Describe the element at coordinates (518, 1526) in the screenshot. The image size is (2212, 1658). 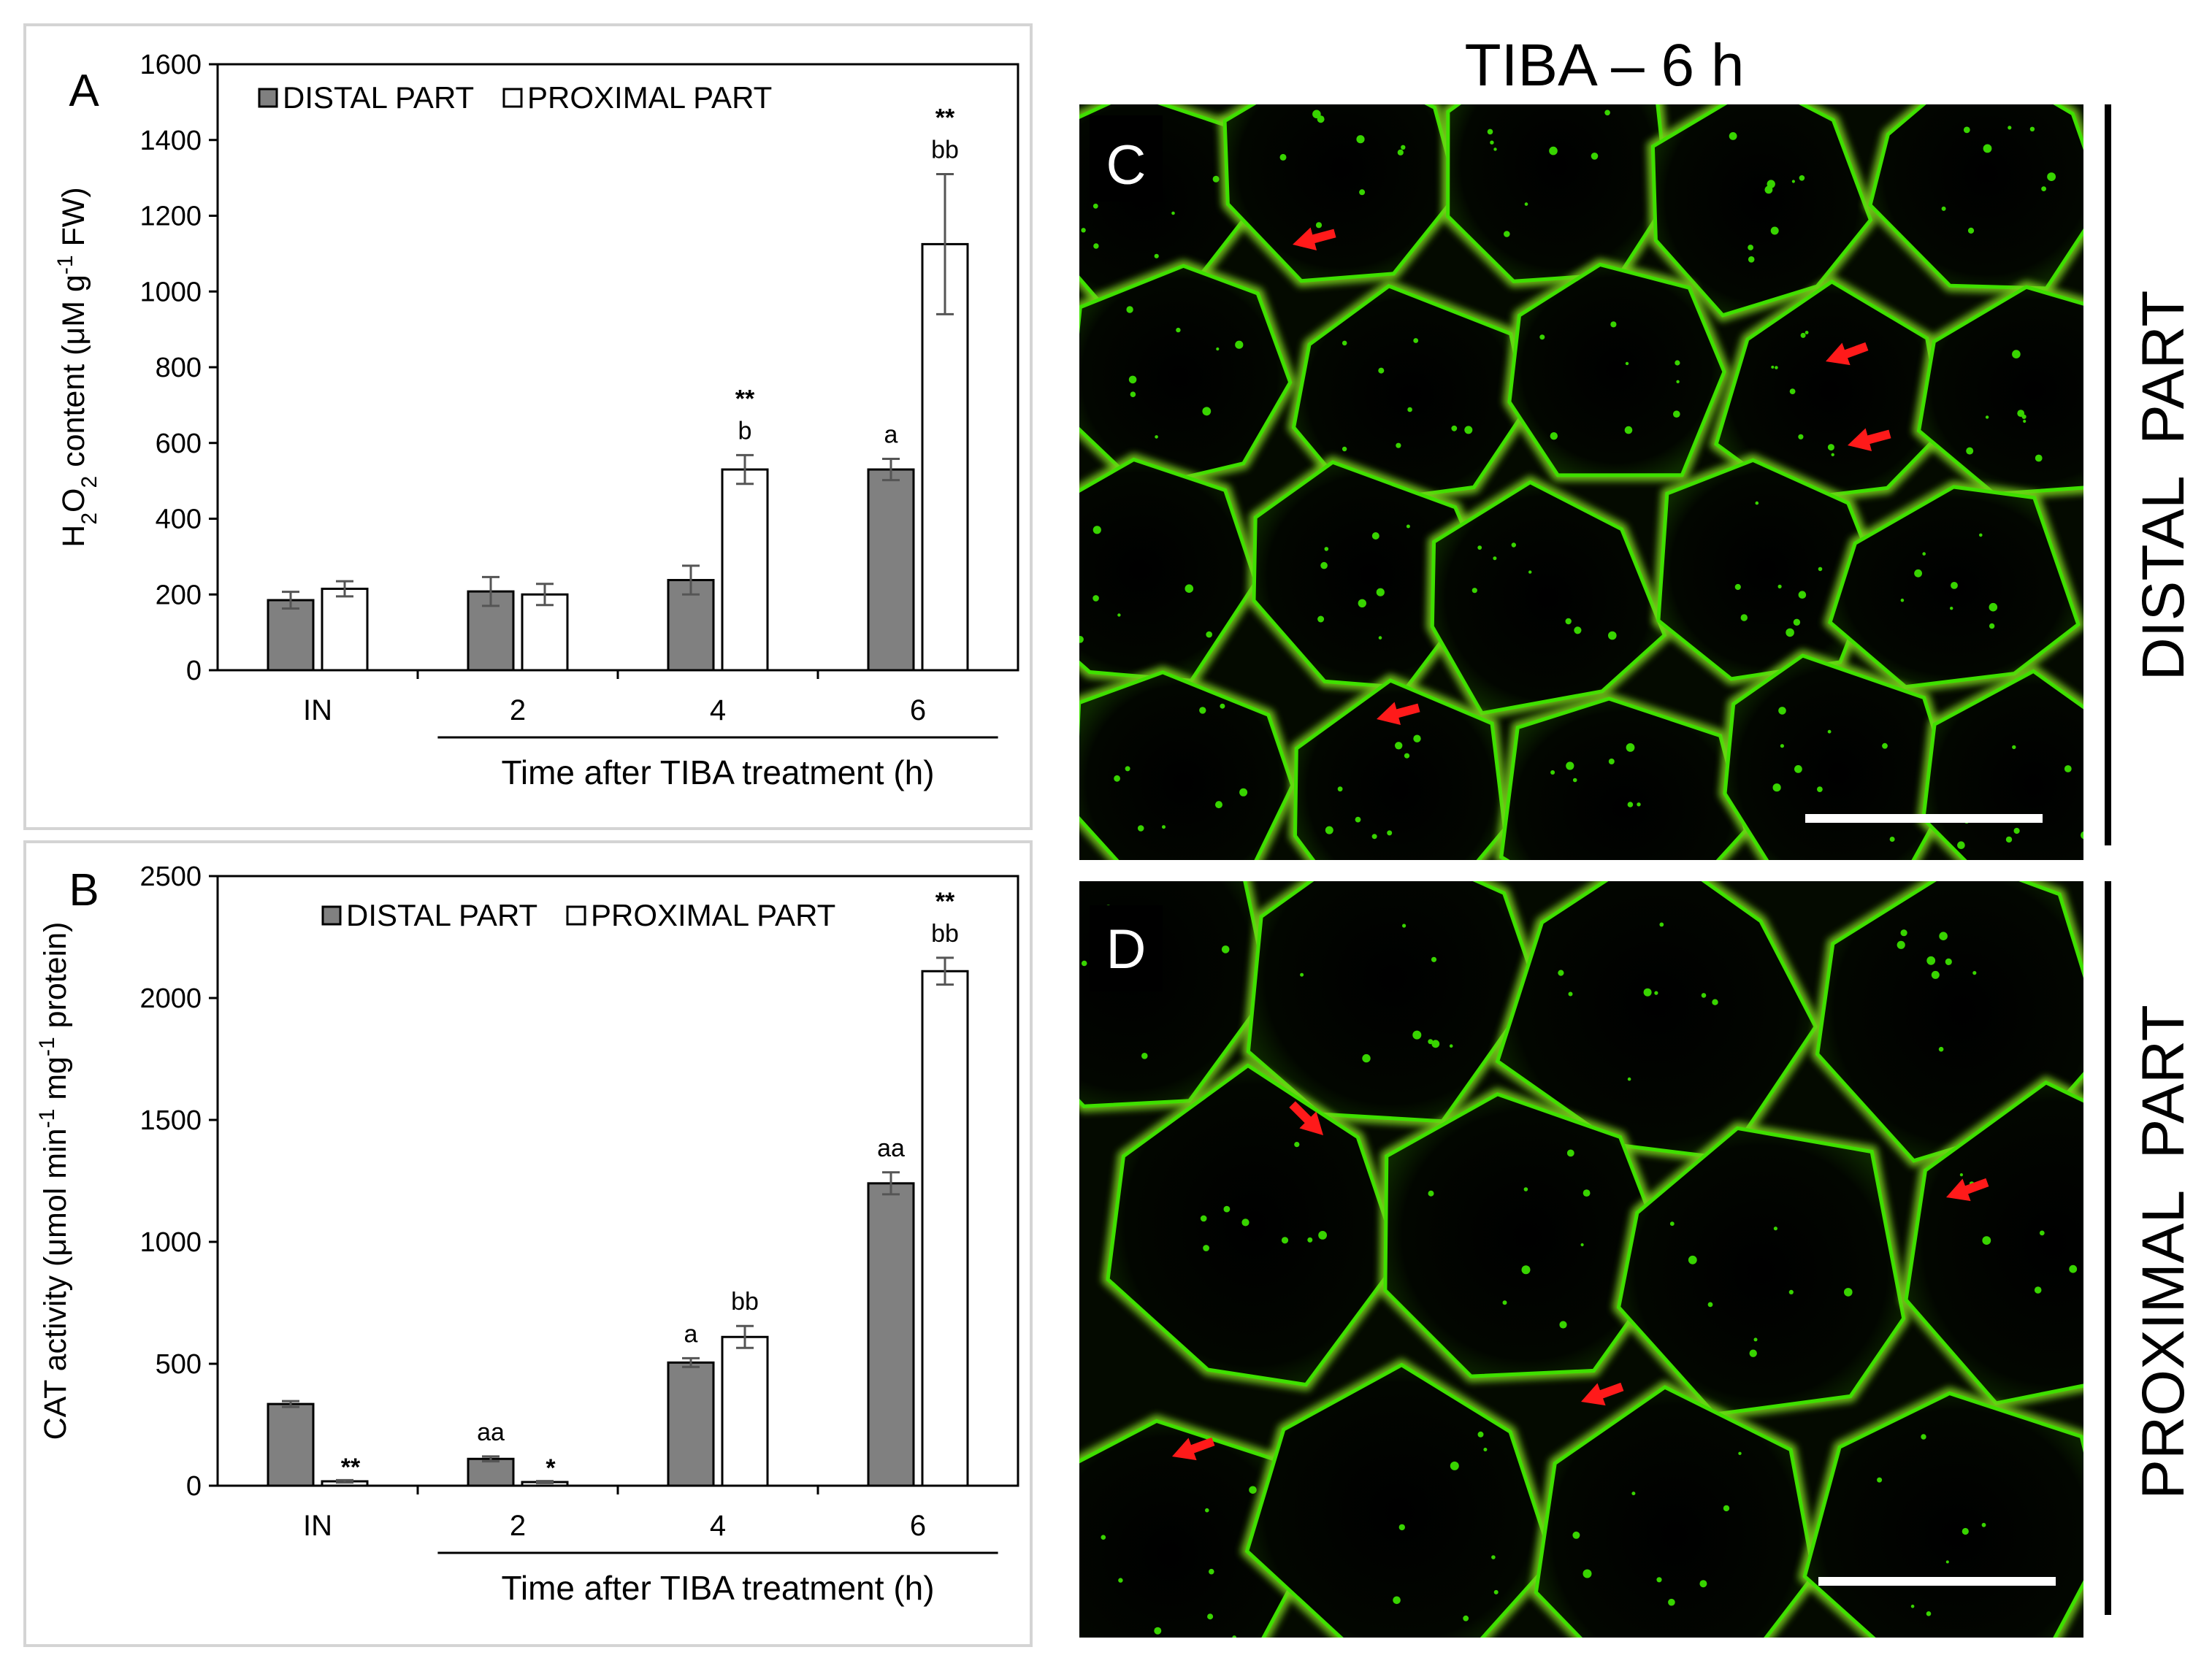
I see `x-tick-label: 2` at that location.